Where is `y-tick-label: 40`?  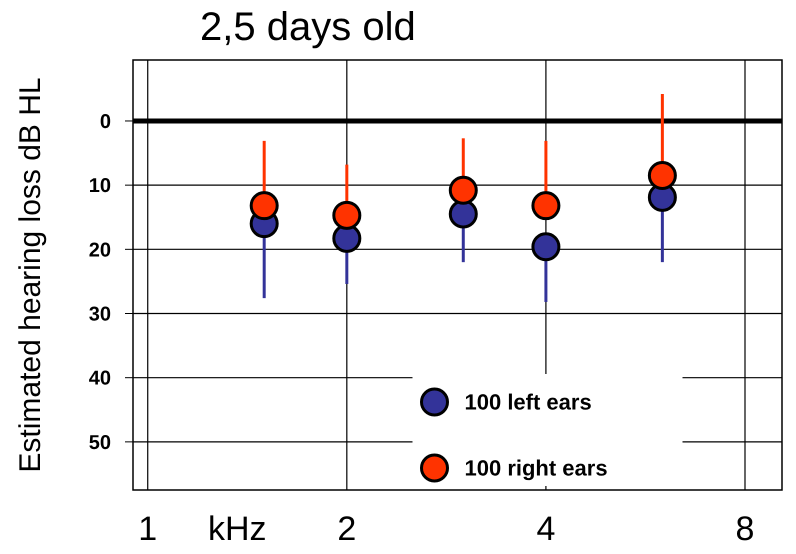 y-tick-label: 40 is located at coordinates (99, 379).